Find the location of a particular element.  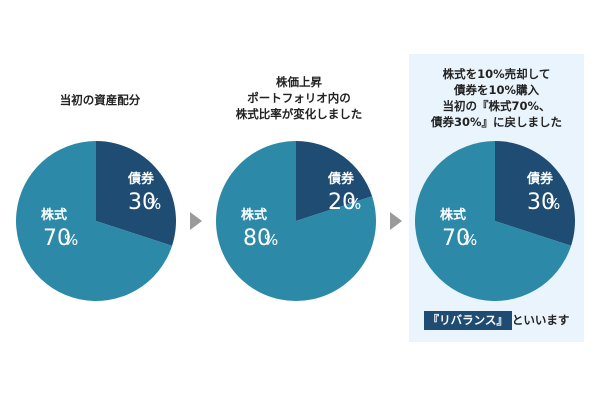

pie-chart-initial: 債券 30% 株式 70% is located at coordinates (96, 221).